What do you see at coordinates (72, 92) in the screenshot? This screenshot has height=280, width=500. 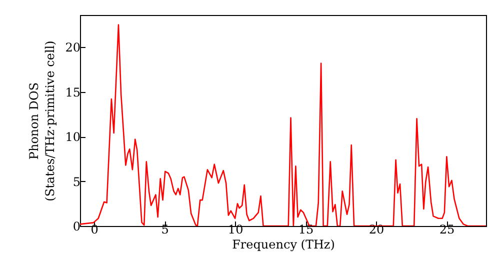 I see `y-tick-label: 15` at bounding box center [72, 92].